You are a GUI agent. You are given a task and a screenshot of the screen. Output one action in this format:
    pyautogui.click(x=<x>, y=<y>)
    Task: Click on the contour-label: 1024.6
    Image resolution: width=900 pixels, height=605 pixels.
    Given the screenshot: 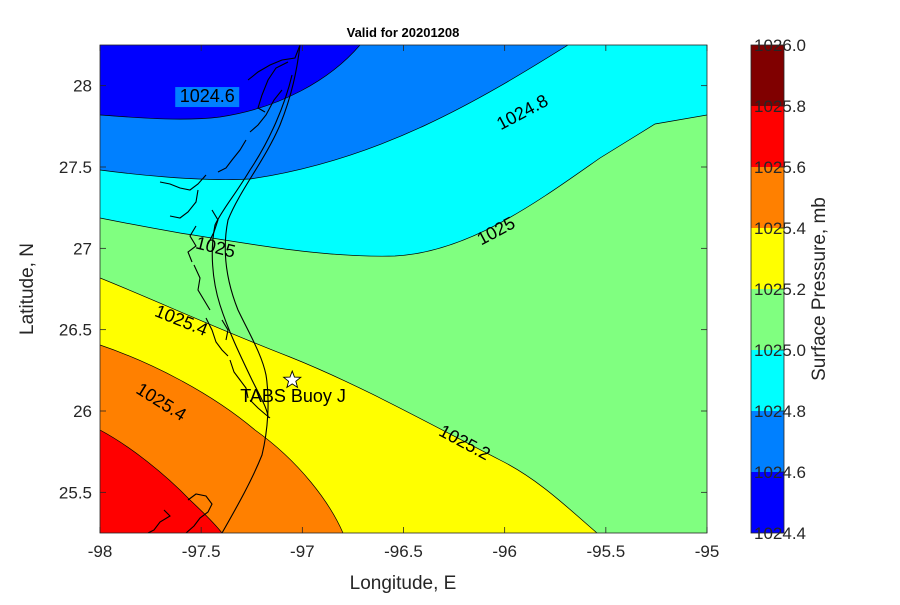 What is the action you would take?
    pyautogui.click(x=207, y=96)
    